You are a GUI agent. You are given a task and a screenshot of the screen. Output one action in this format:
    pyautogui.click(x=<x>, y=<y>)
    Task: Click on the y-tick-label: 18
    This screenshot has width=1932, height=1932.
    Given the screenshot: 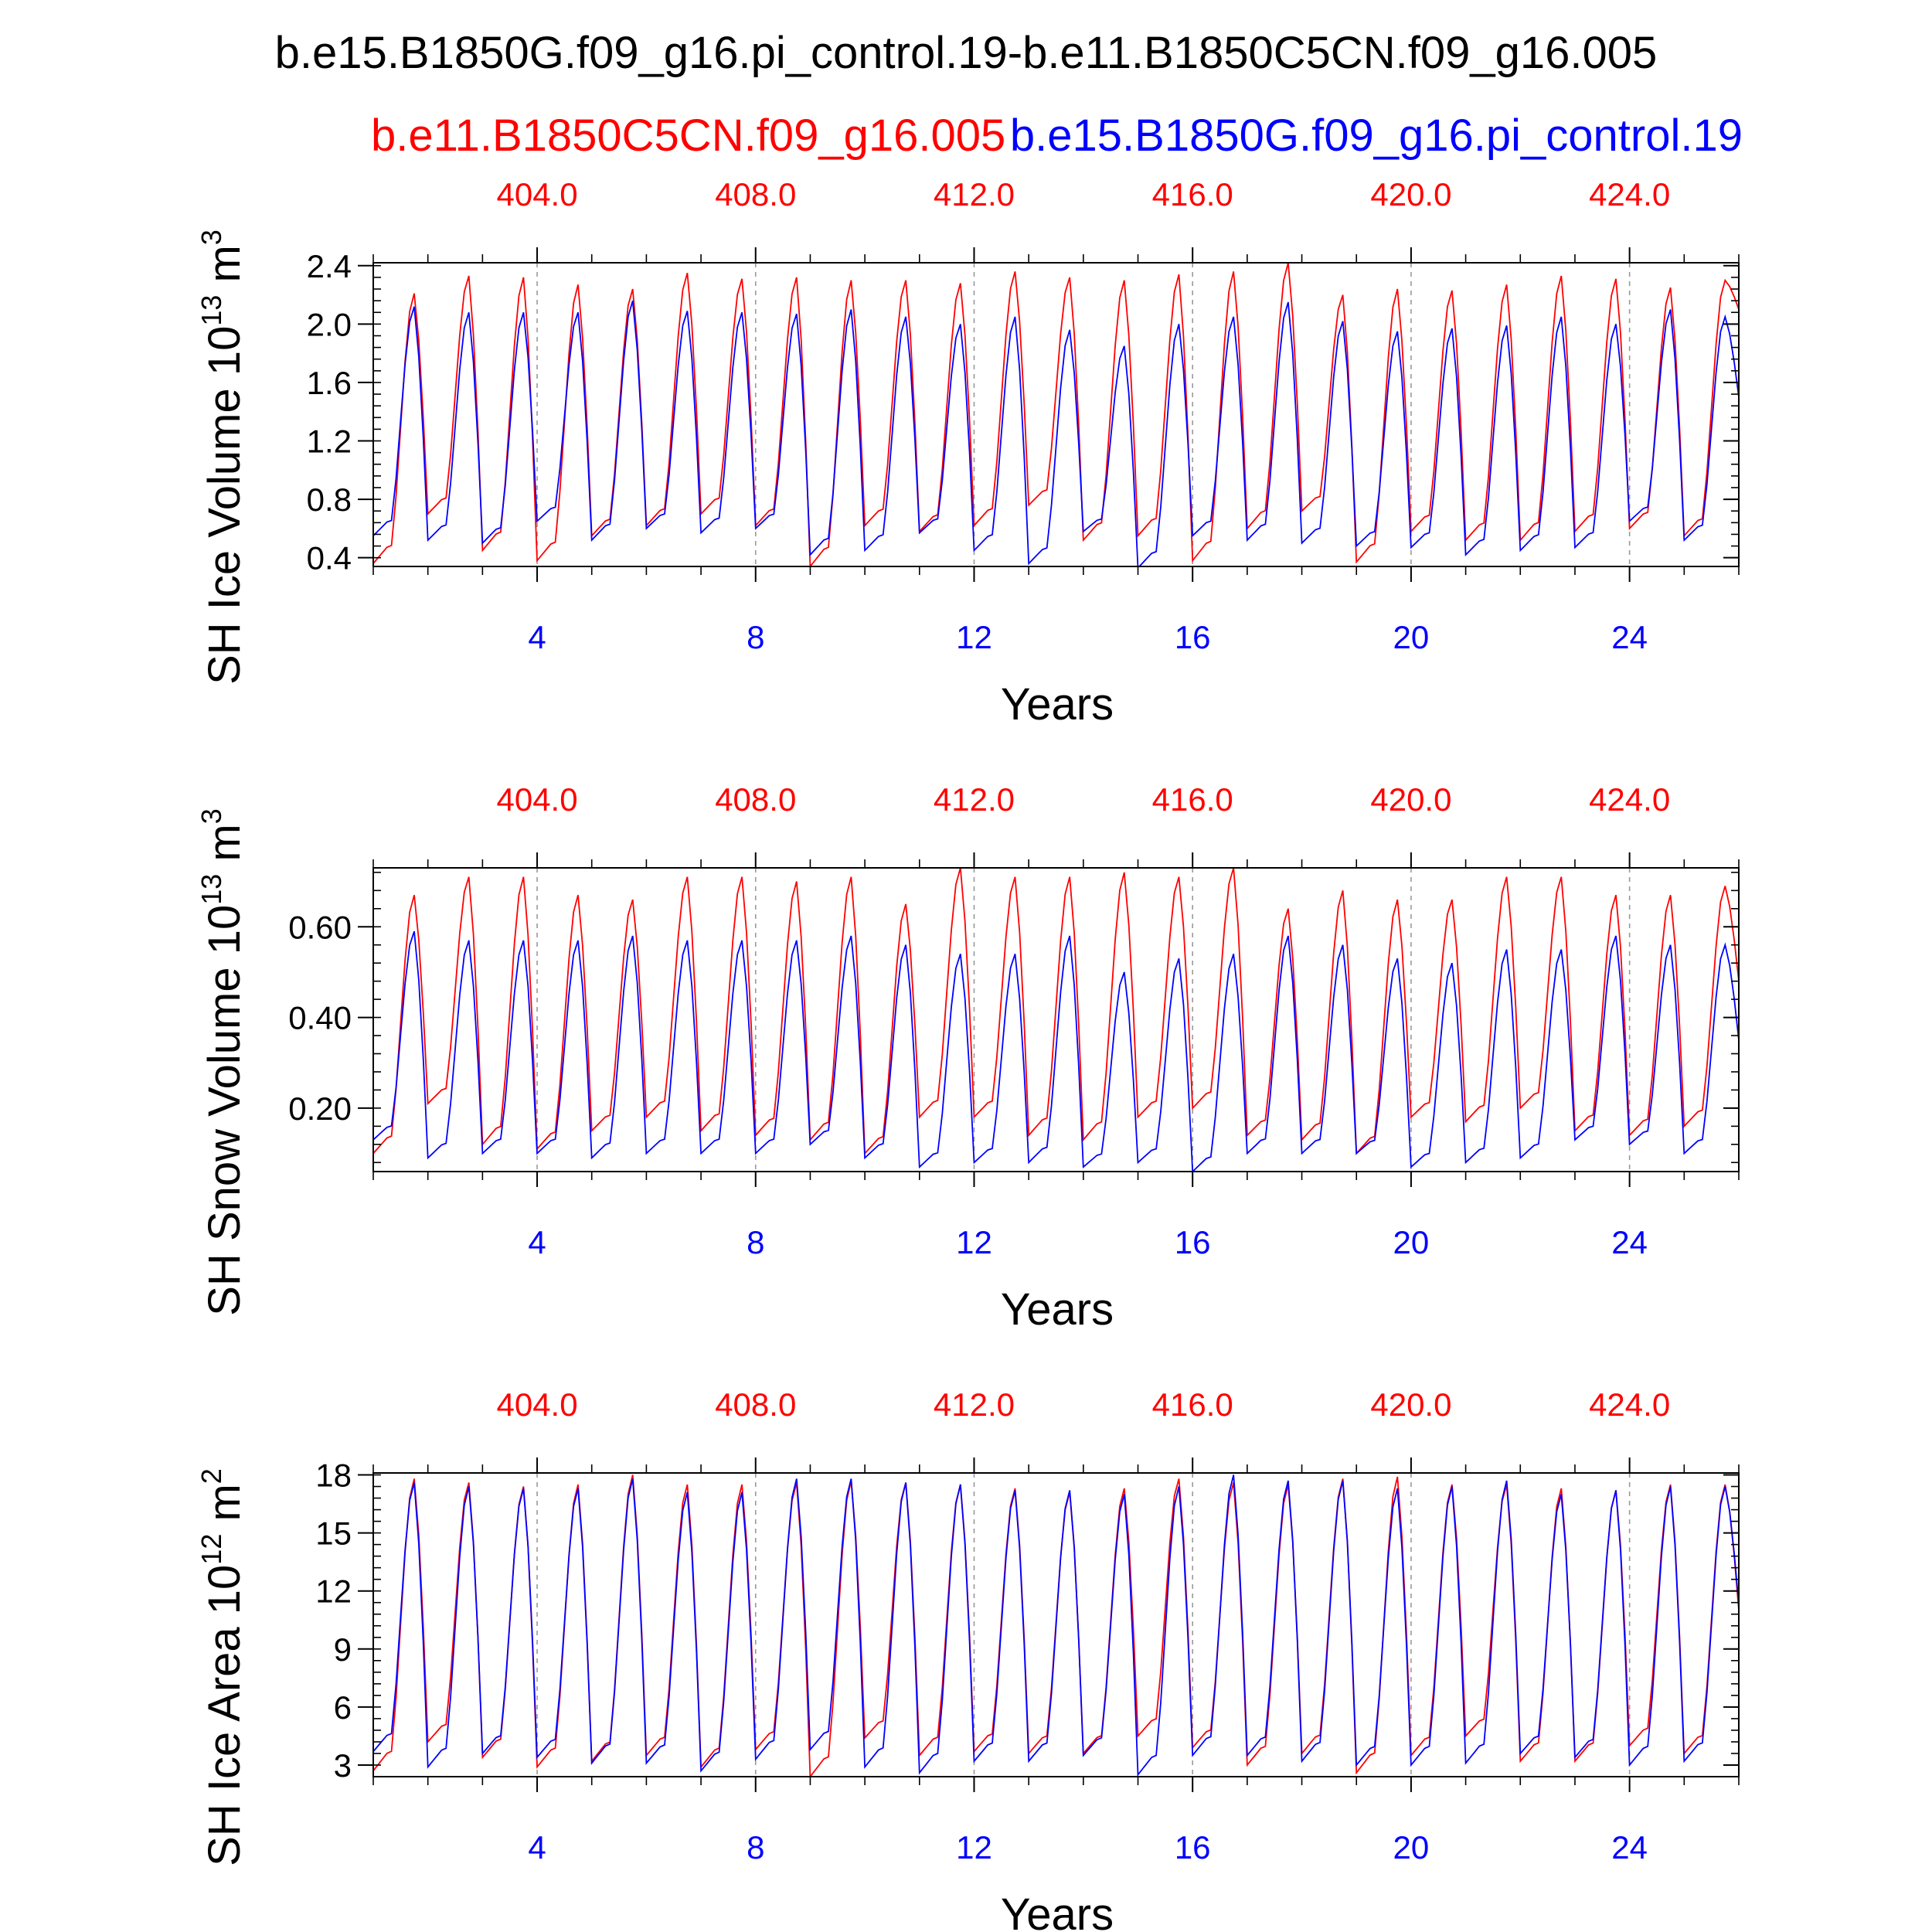 What is the action you would take?
    pyautogui.click(x=333, y=1476)
    